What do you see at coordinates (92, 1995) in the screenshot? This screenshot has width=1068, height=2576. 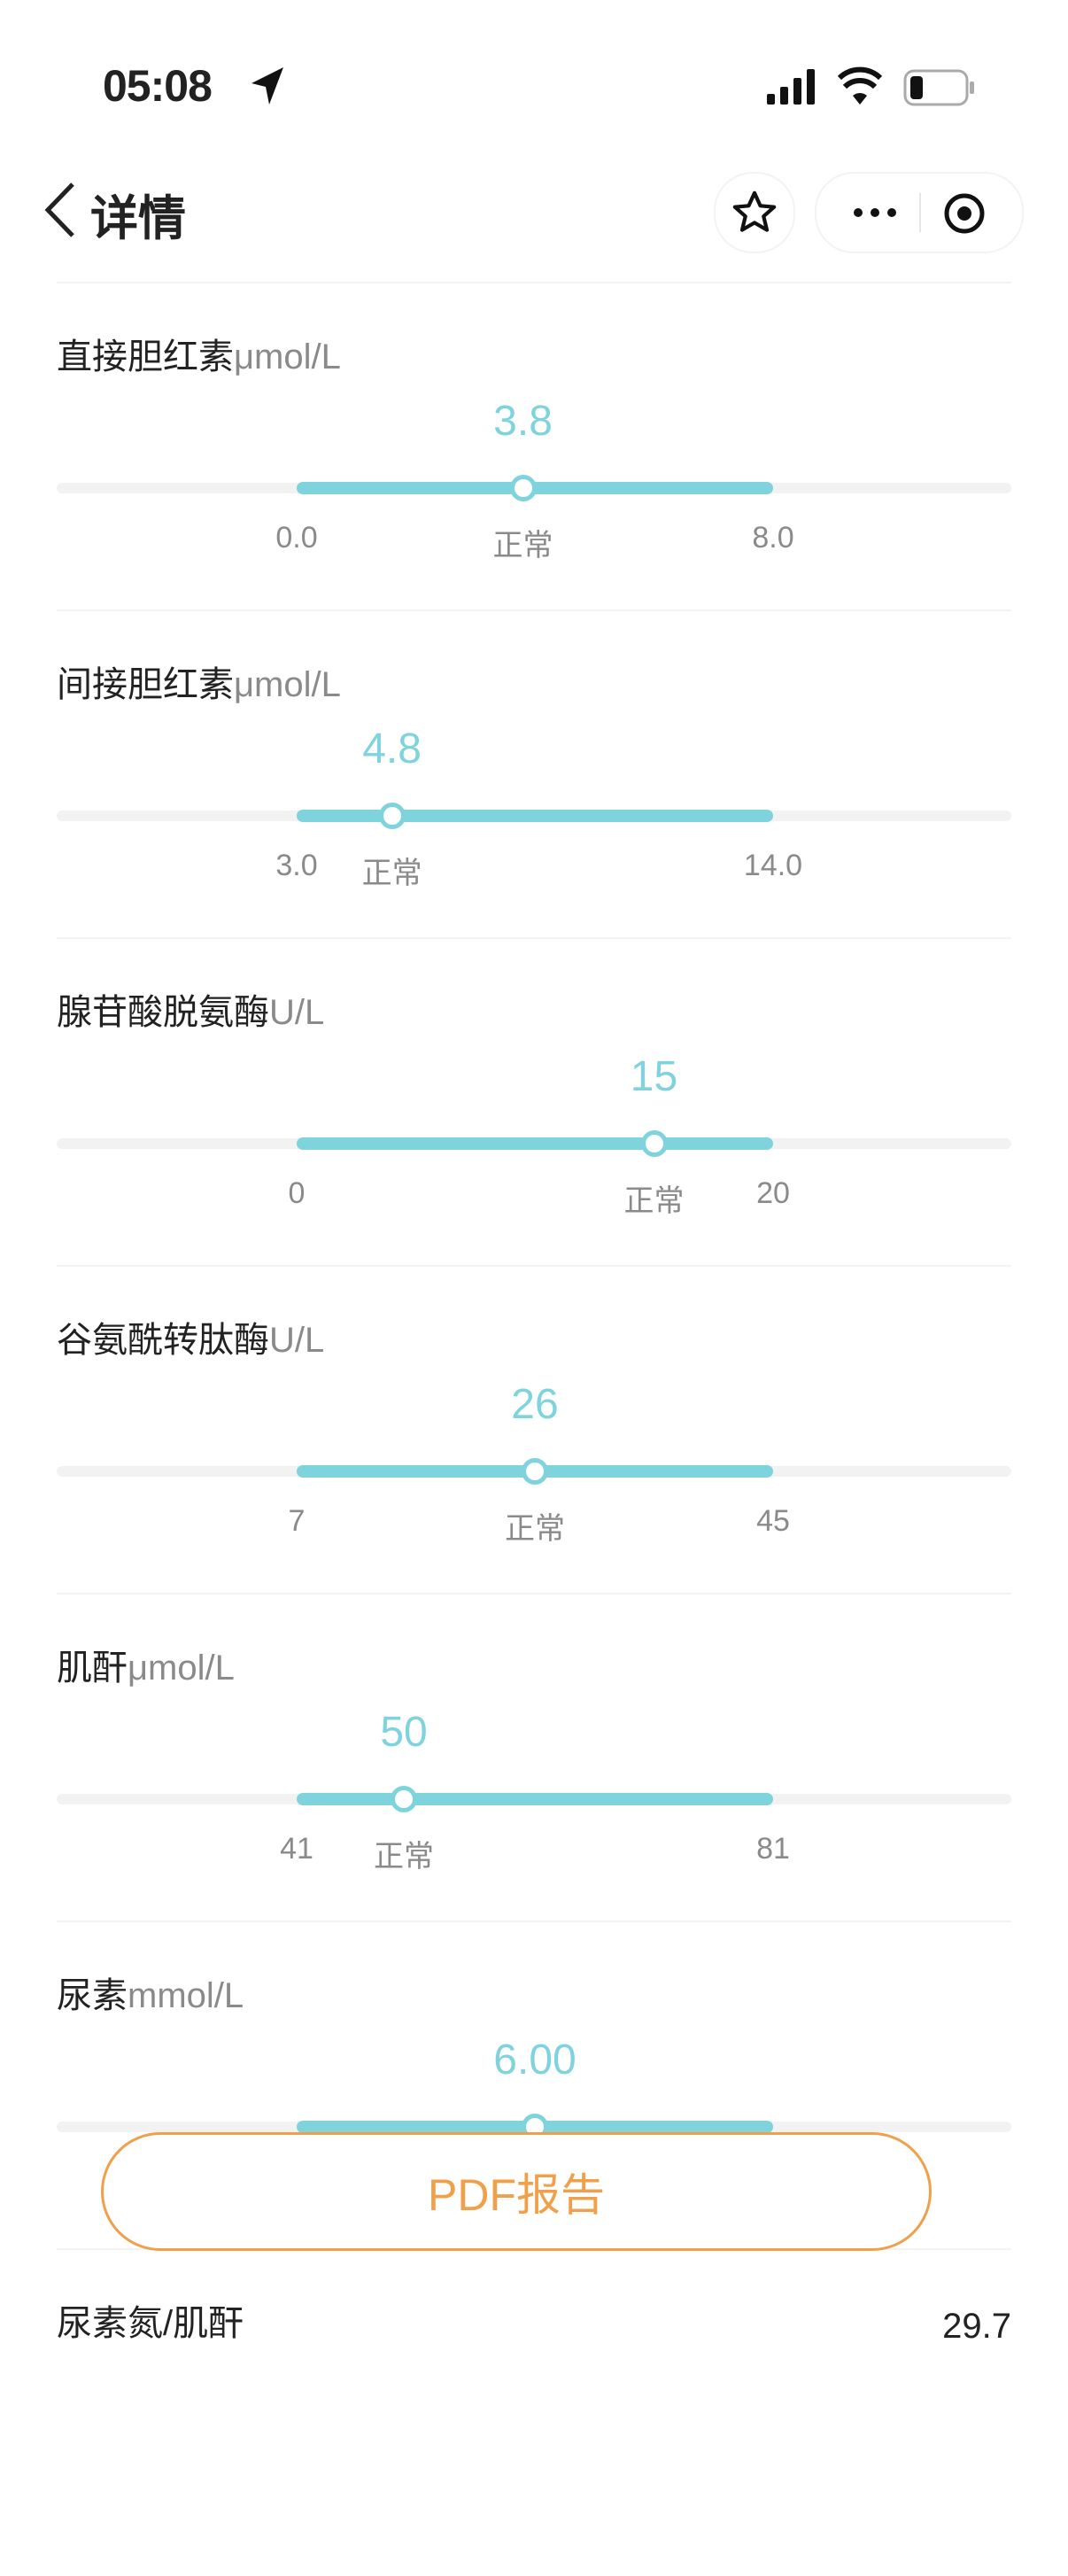 I see `item-title: 尿素` at bounding box center [92, 1995].